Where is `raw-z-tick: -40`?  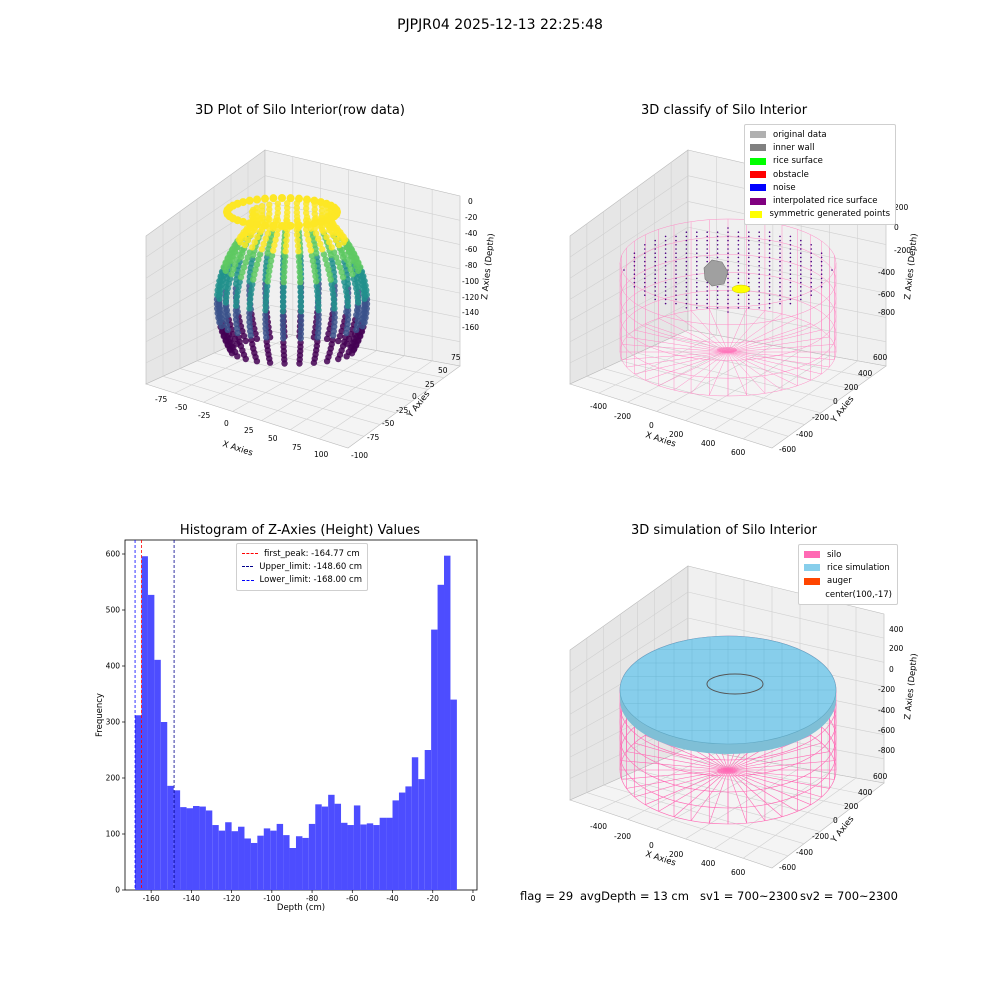 raw-z-tick: -40 is located at coordinates (471, 233).